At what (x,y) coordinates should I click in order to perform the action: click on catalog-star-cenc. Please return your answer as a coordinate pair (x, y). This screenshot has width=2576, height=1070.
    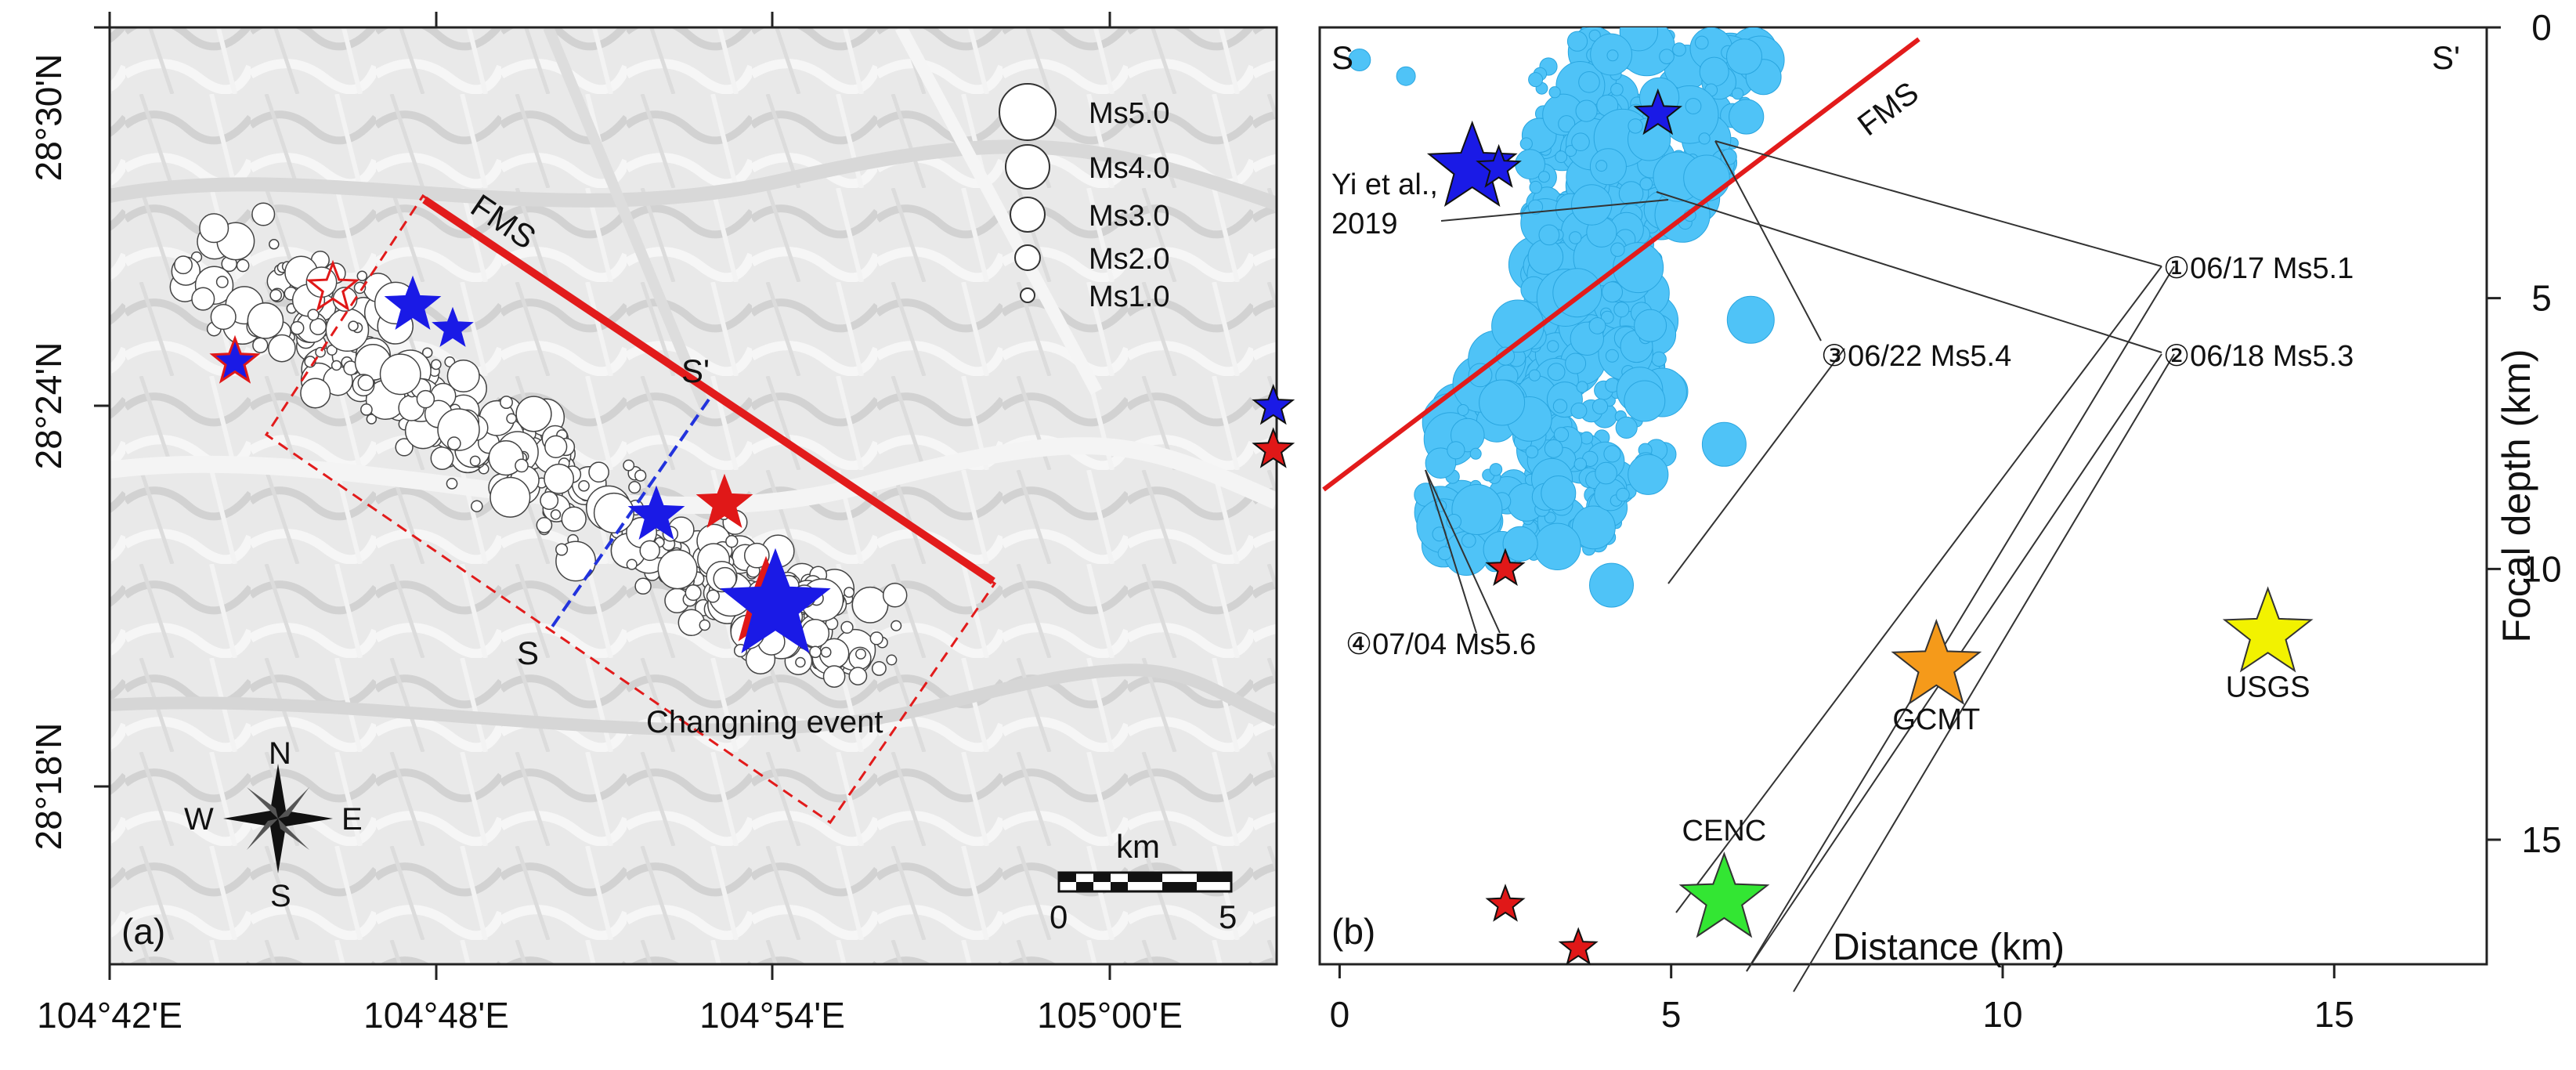
    Looking at the image, I should click on (1724, 894).